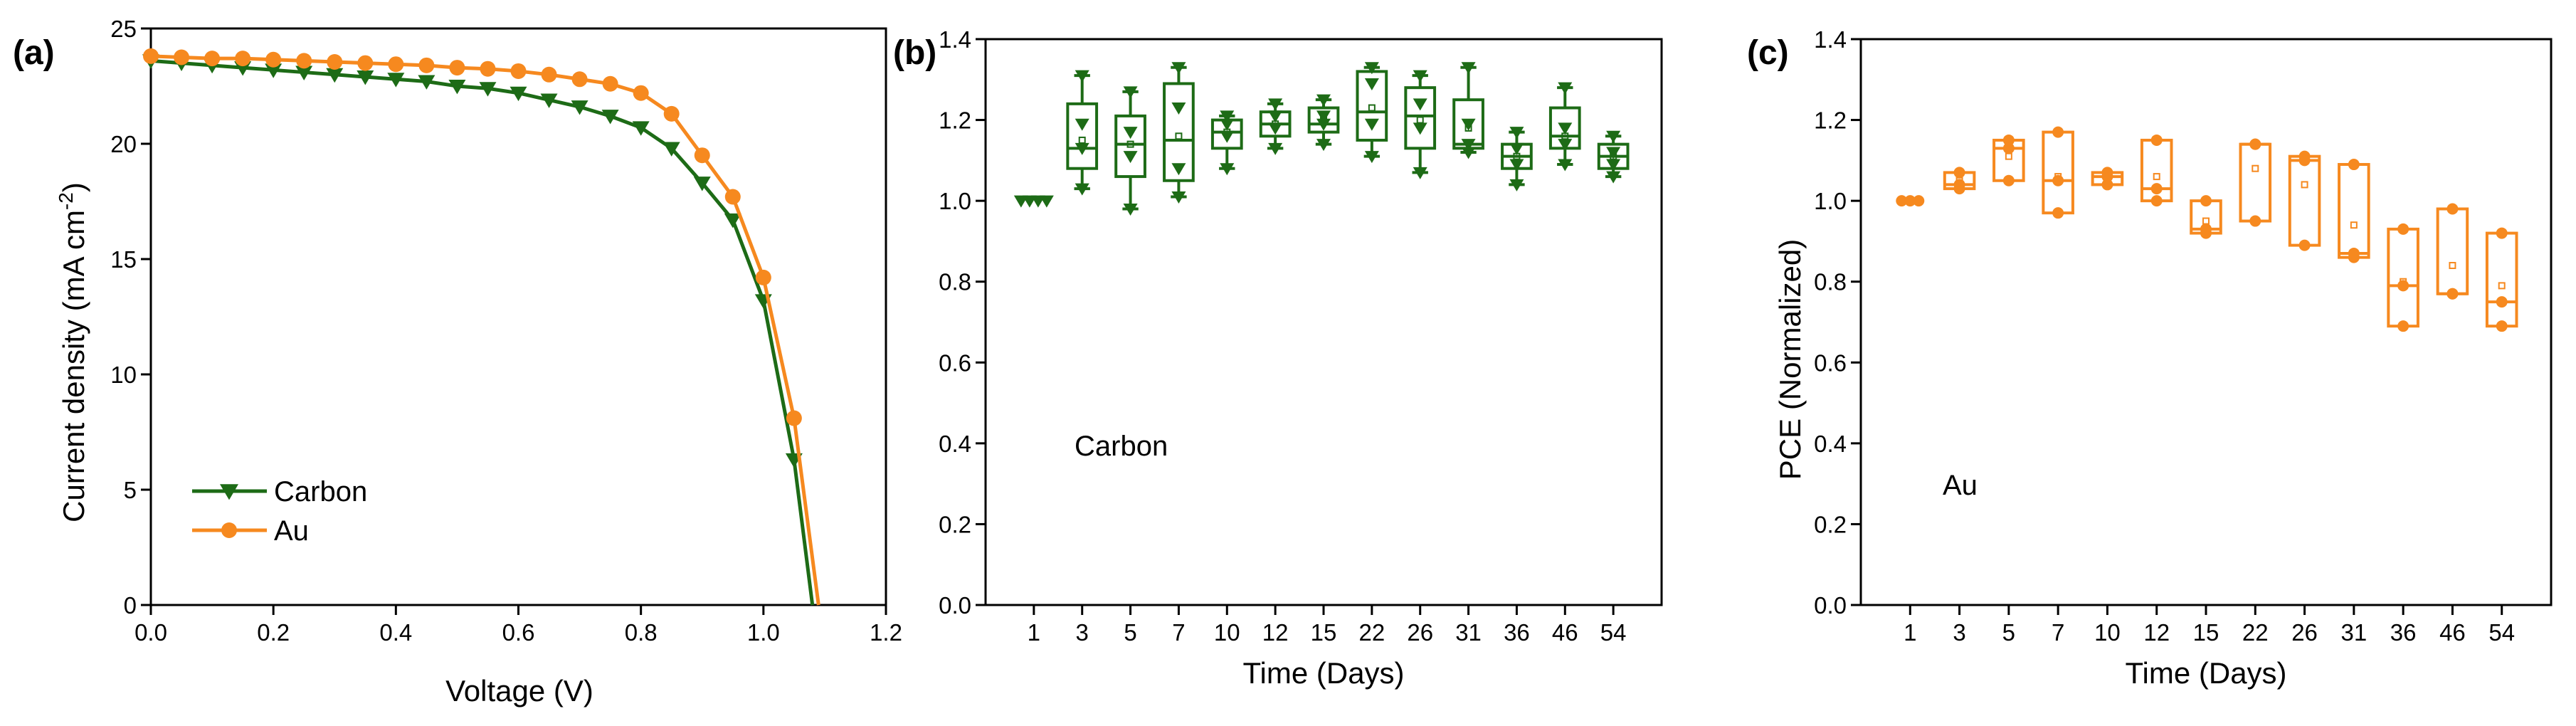 The height and width of the screenshot is (726, 2576). I want to click on panel-b-boxes, so click(1321, 139).